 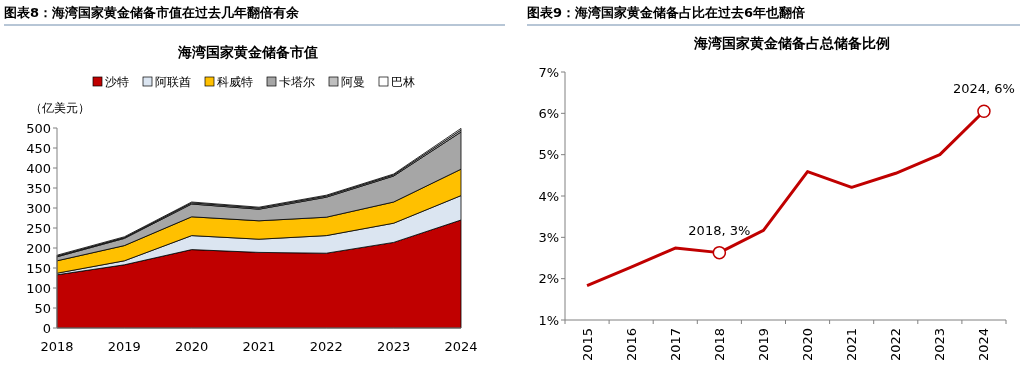 I want to click on y-tick-label: 350, so click(x=38, y=188).